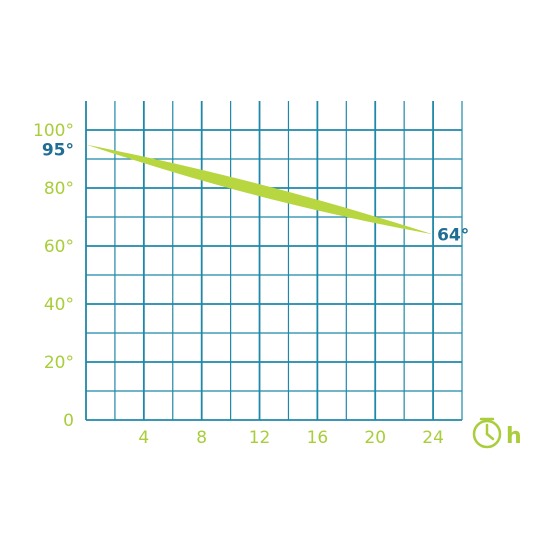 Image resolution: width=550 pixels, height=550 pixels. Describe the element at coordinates (59, 247) in the screenshot. I see `y-tick-label: 60°` at that location.